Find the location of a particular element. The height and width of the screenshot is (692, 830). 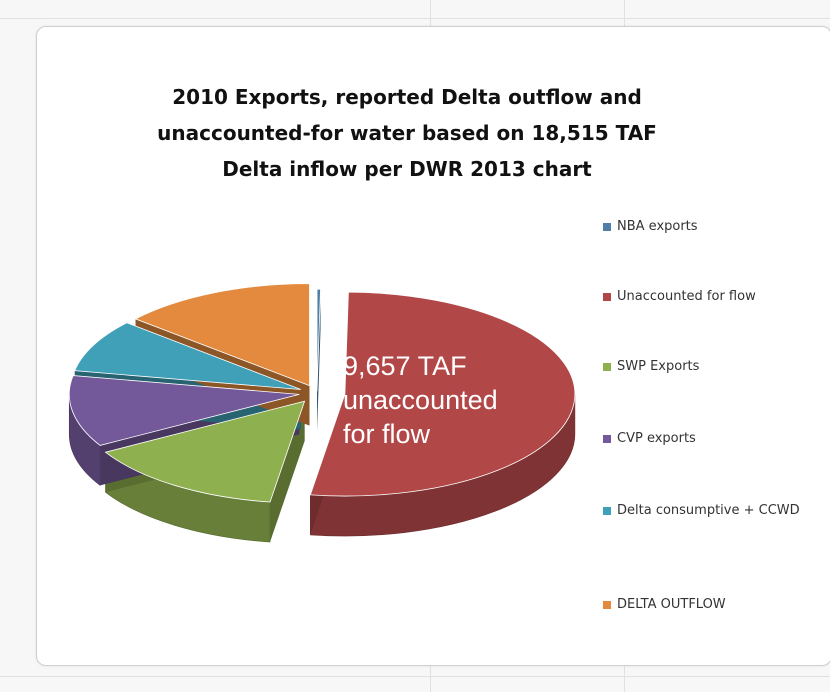

pie-slice-cvp-exports is located at coordinates (184, 410).